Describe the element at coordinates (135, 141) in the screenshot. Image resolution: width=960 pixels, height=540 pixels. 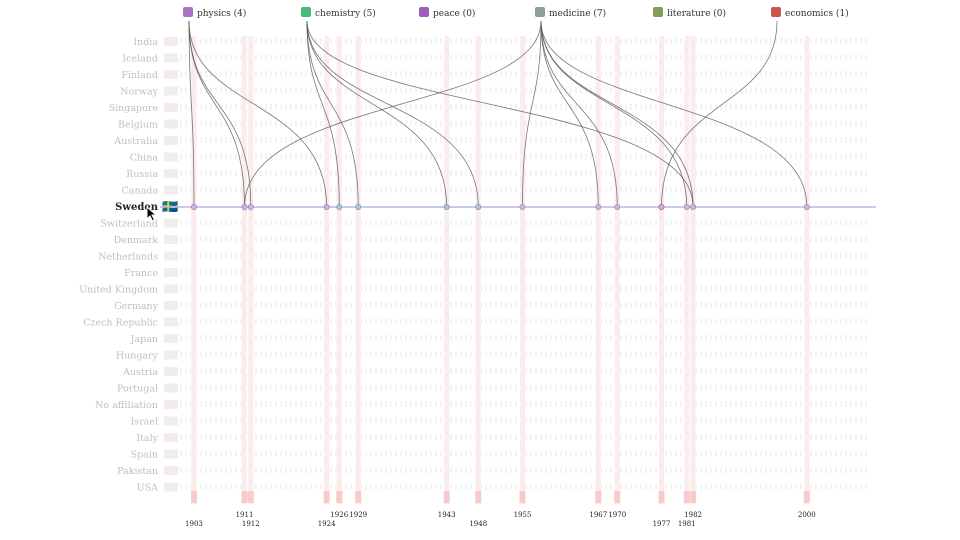
I see `country-label: Australia` at that location.